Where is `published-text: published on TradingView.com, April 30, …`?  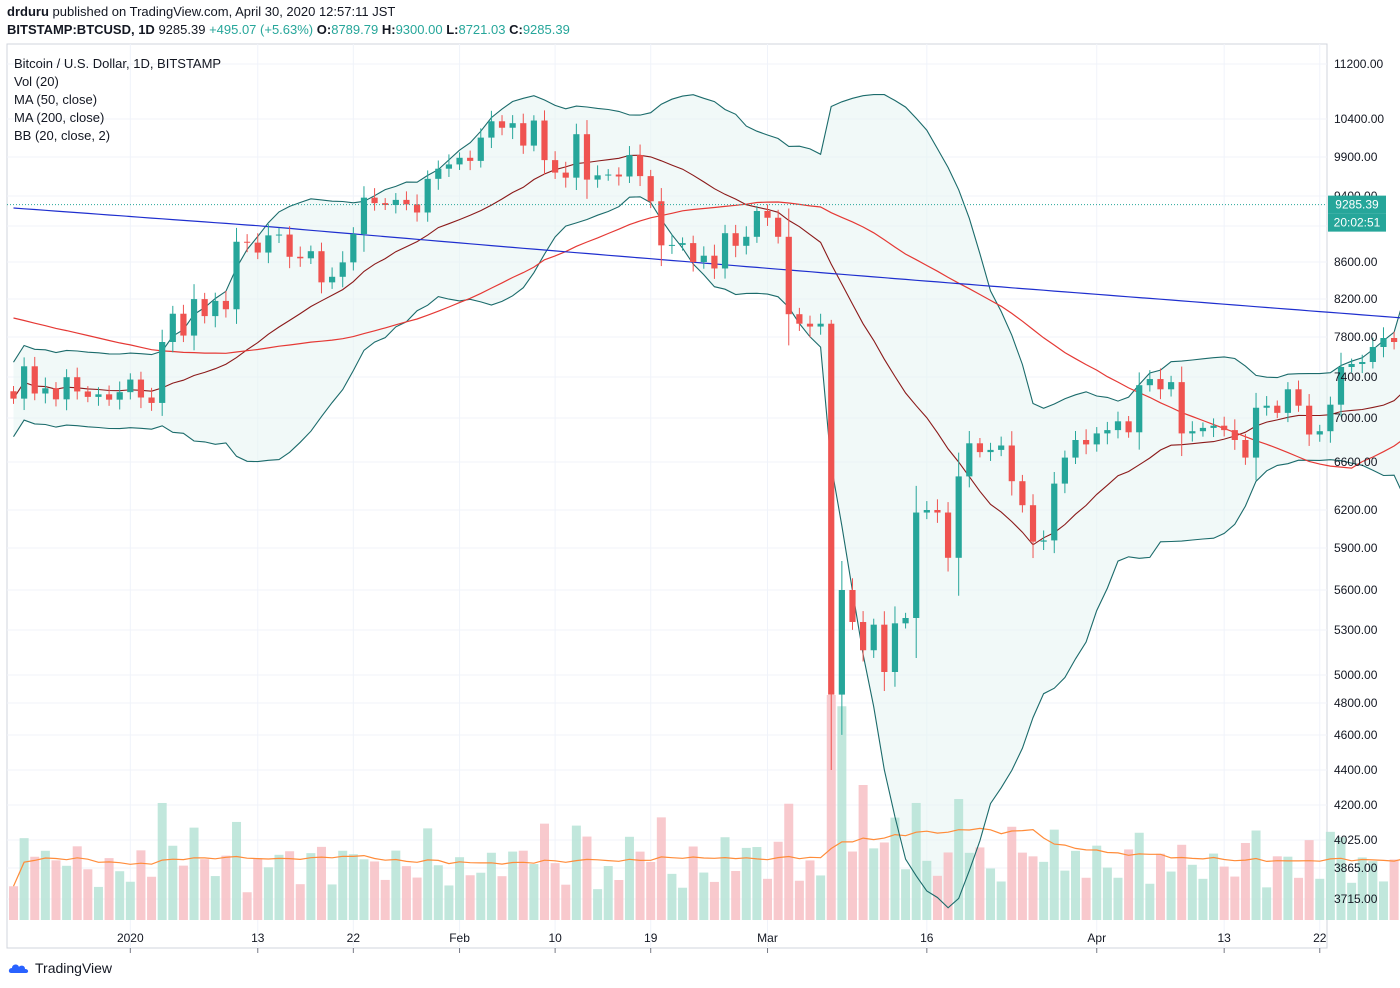
published-text: published on TradingView.com, April 30, … is located at coordinates (224, 11).